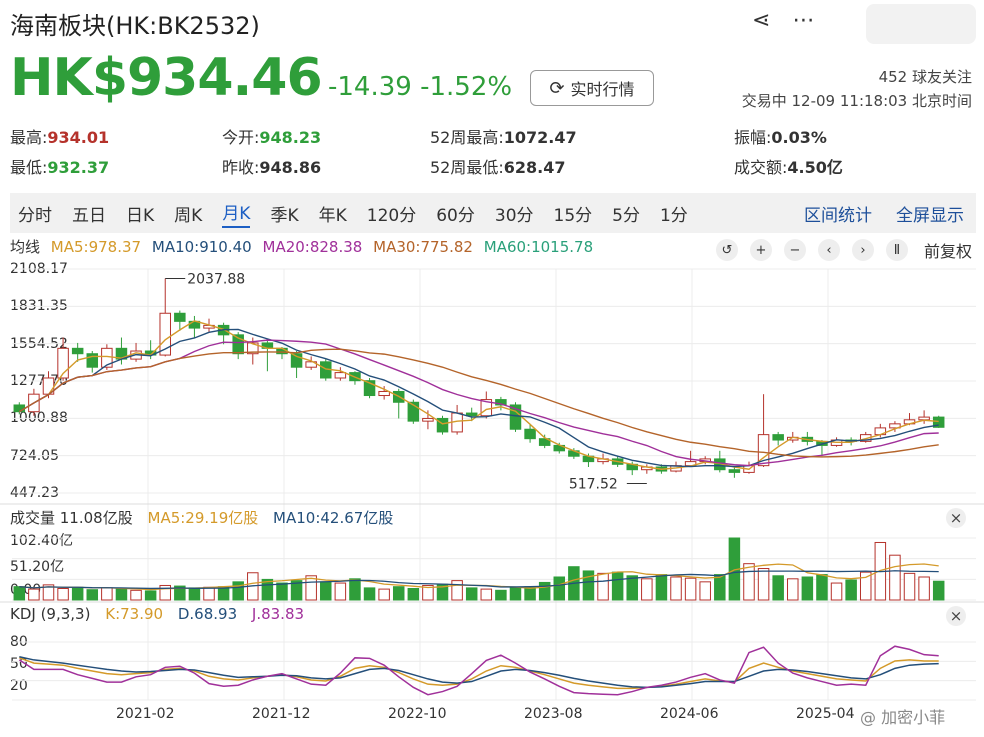 This screenshot has width=984, height=737. I want to click on kdj-j-line, so click(478, 670).